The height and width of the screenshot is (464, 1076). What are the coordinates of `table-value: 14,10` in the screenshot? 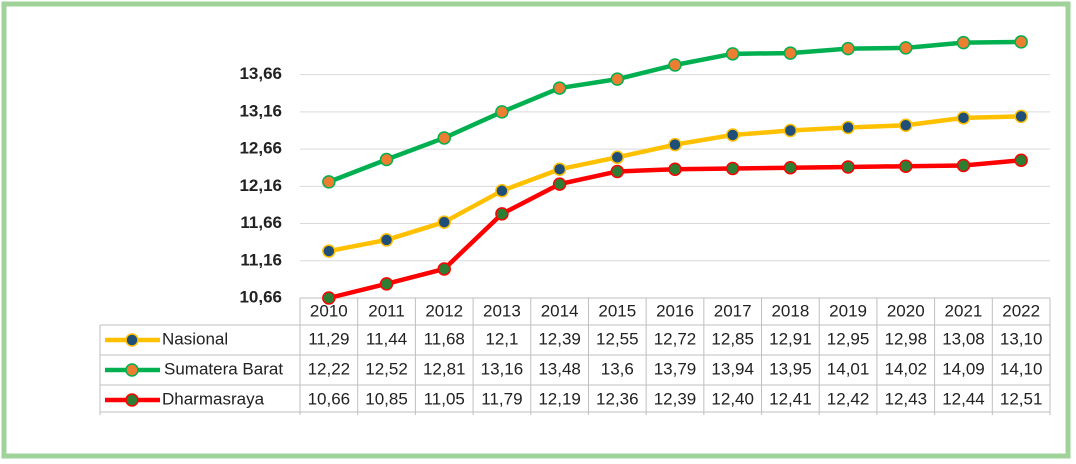 It's located at (1021, 368).